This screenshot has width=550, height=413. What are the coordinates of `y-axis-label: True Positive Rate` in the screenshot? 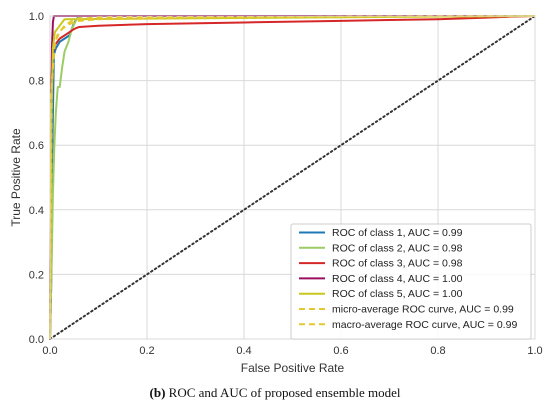 It's located at (16, 177).